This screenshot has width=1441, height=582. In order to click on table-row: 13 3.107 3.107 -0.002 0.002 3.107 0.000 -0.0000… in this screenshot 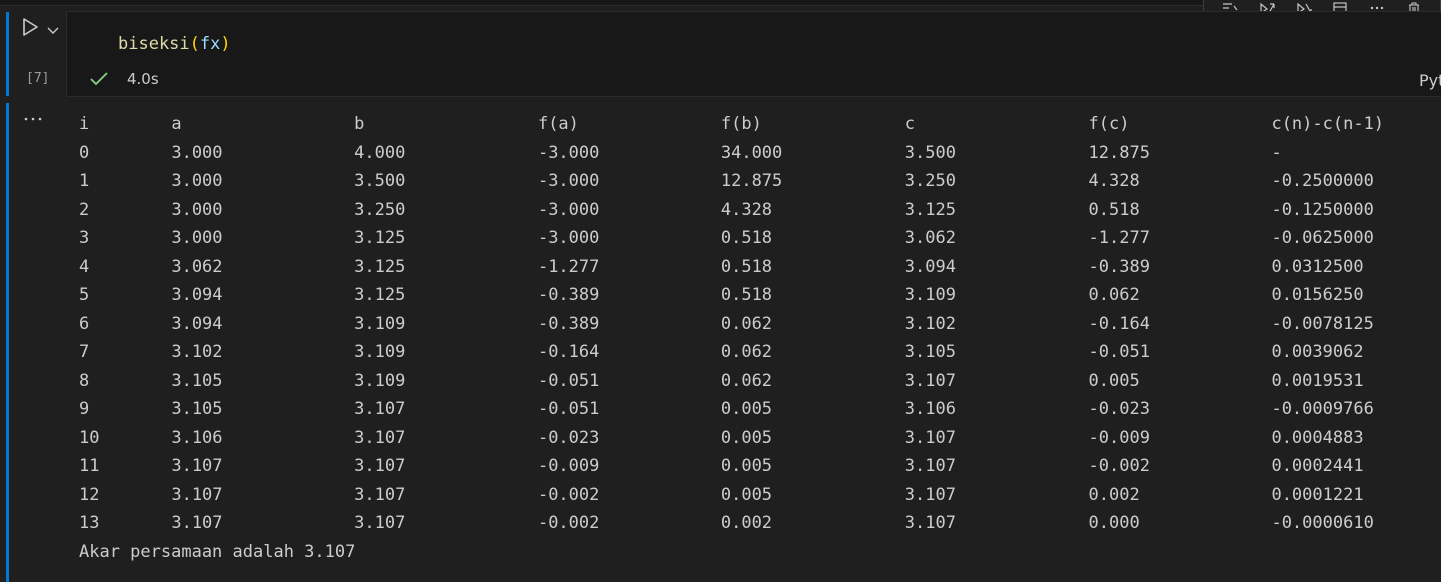, I will do `click(760, 527)`.